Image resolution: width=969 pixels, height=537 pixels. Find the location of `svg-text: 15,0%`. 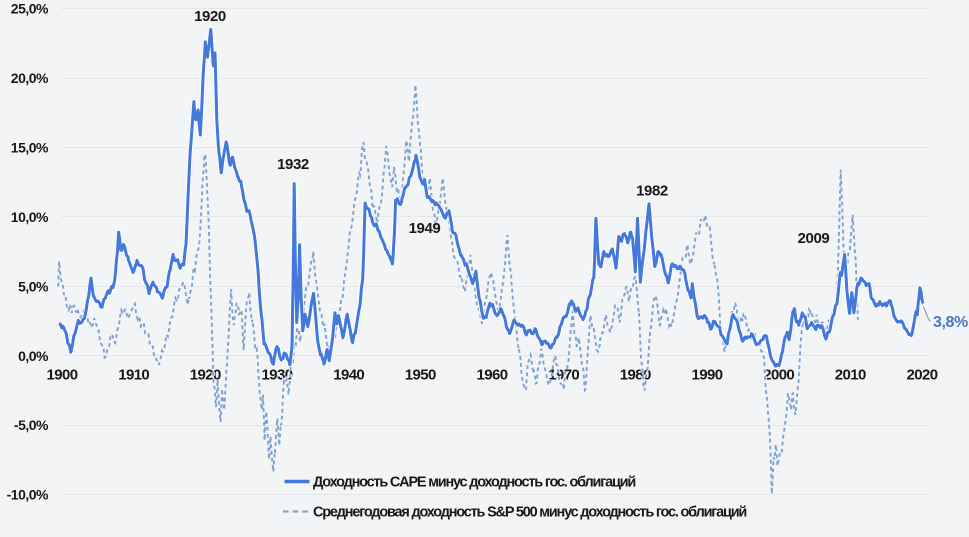

svg-text: 15,0% is located at coordinates (30, 148).